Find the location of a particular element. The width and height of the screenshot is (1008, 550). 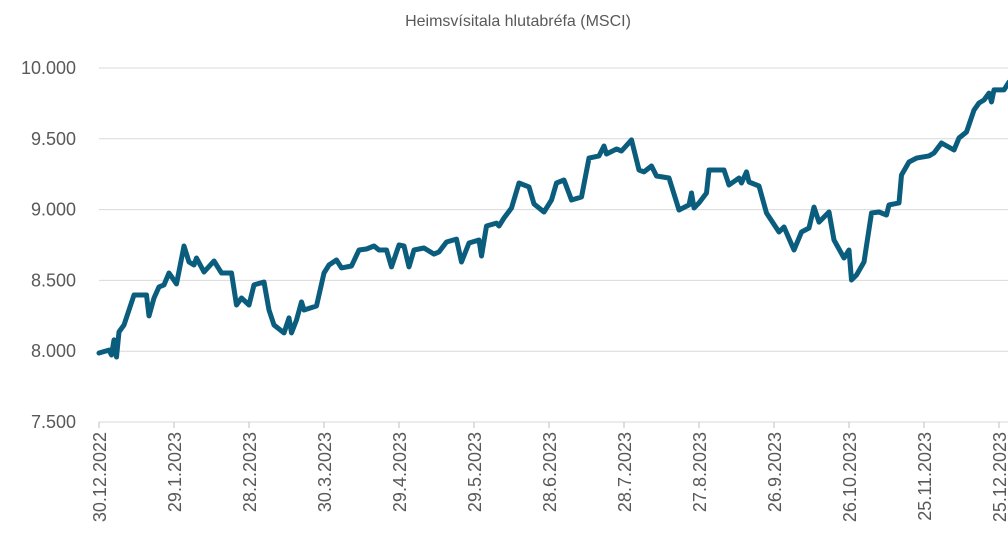

x-tick-label: 28.2.2023 is located at coordinates (250, 472).